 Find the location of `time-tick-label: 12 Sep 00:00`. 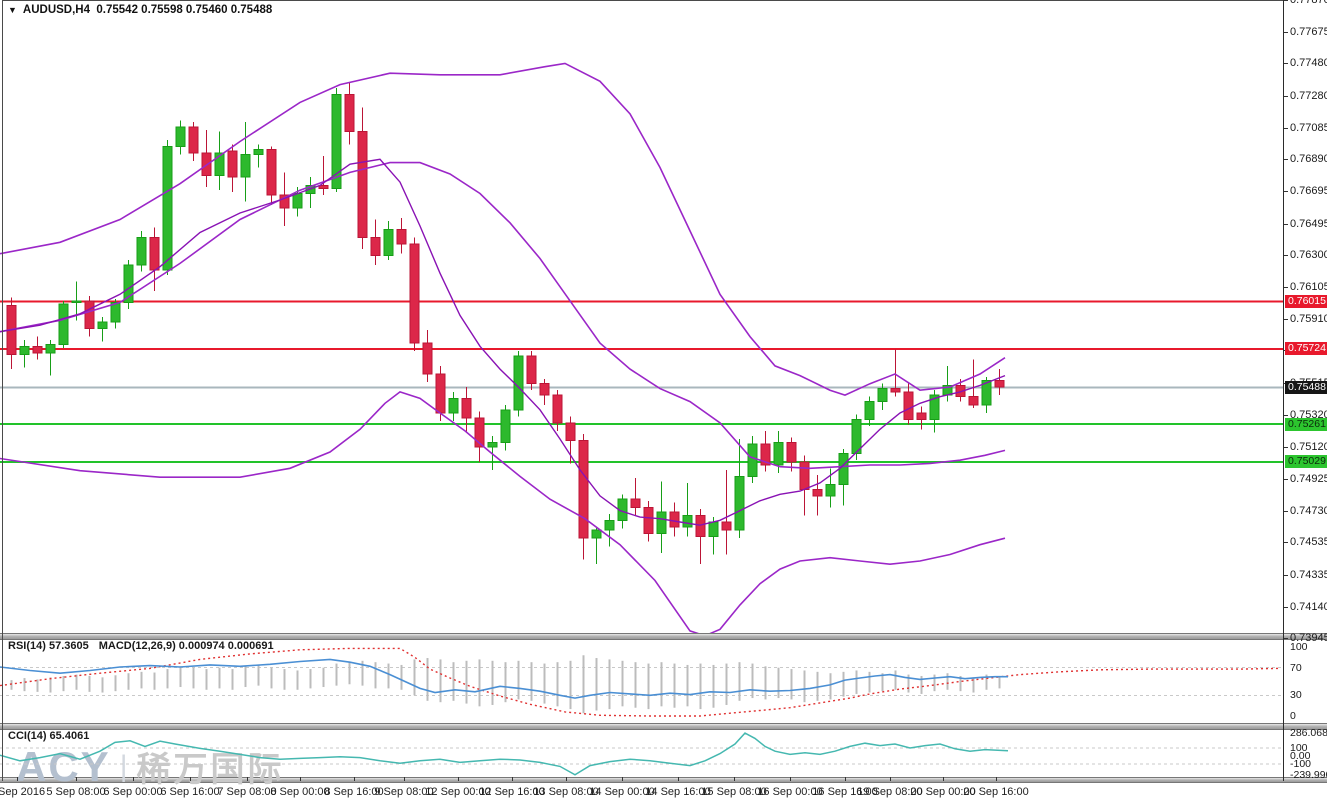

time-tick-label: 12 Sep 00:00 is located at coordinates (458, 792).